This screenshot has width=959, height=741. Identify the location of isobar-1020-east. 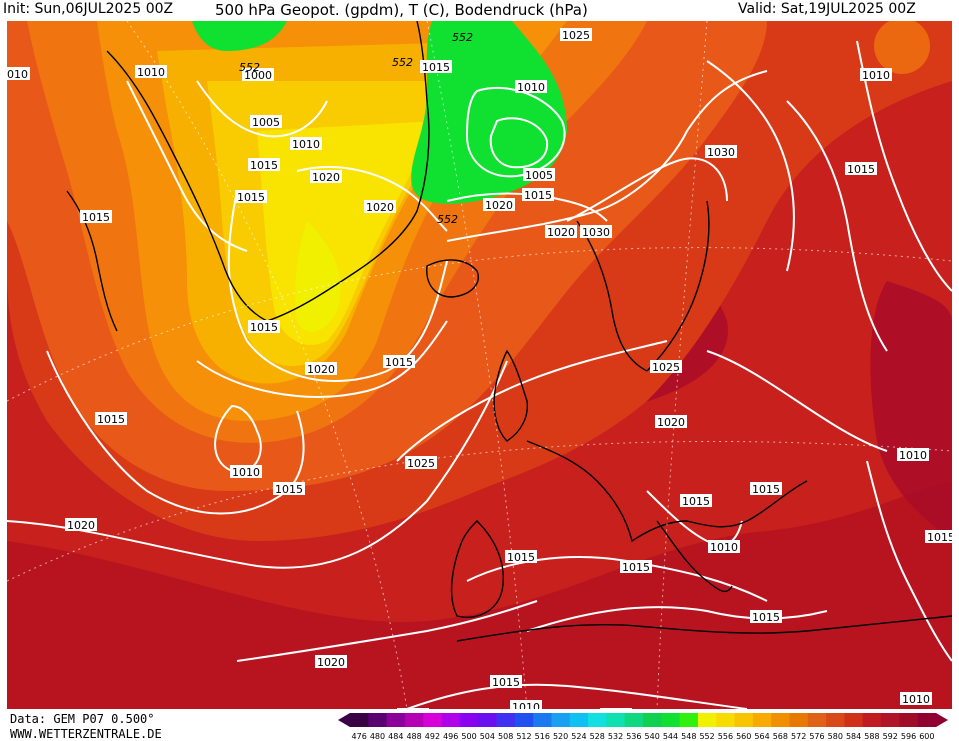
(797, 401).